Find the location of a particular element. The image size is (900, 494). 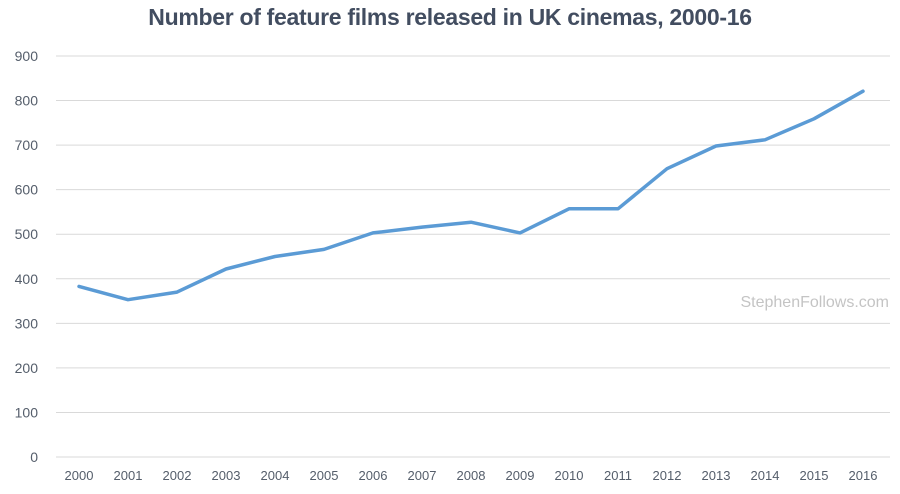

y-tick-label: 800 is located at coordinates (27, 101).